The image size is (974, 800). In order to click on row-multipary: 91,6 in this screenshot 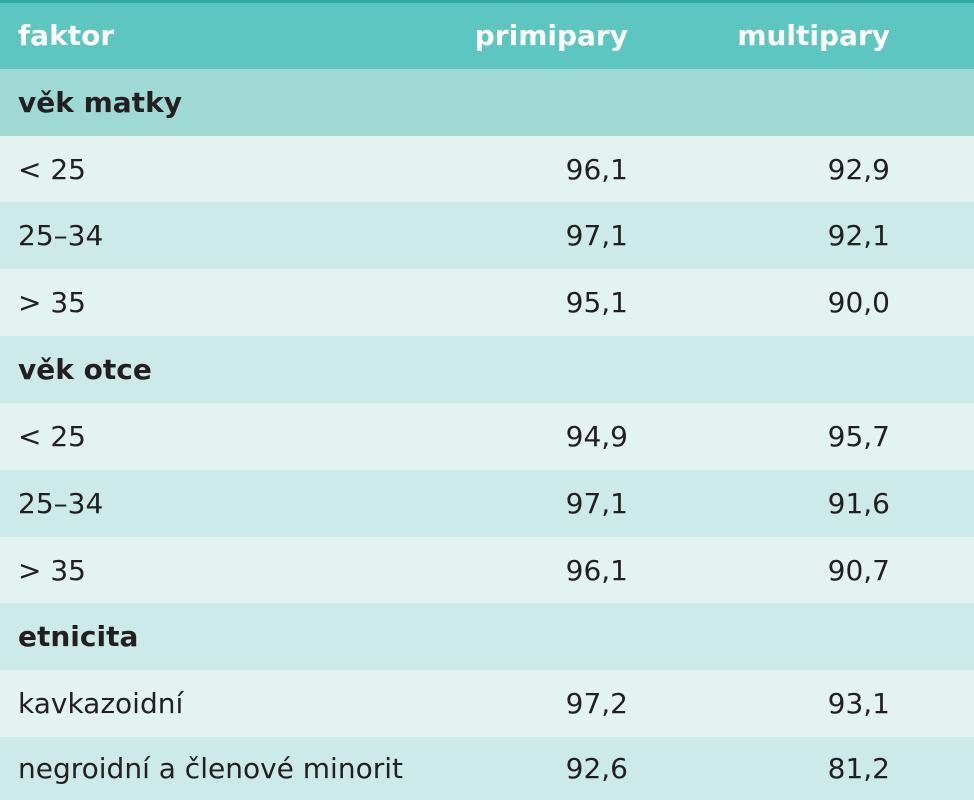, I will do `click(858, 503)`.